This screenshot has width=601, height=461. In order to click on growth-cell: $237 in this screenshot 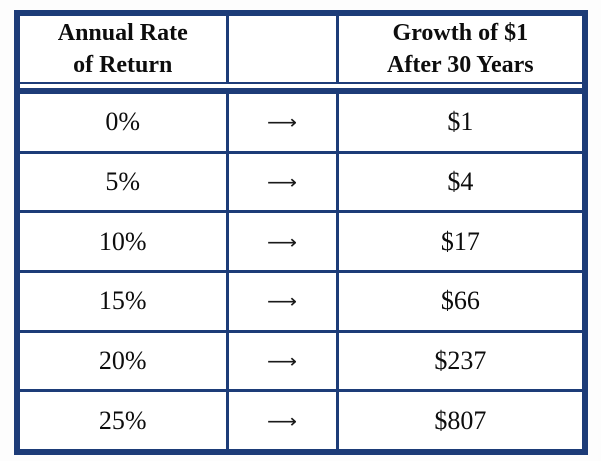, I will do `click(460, 361)`.